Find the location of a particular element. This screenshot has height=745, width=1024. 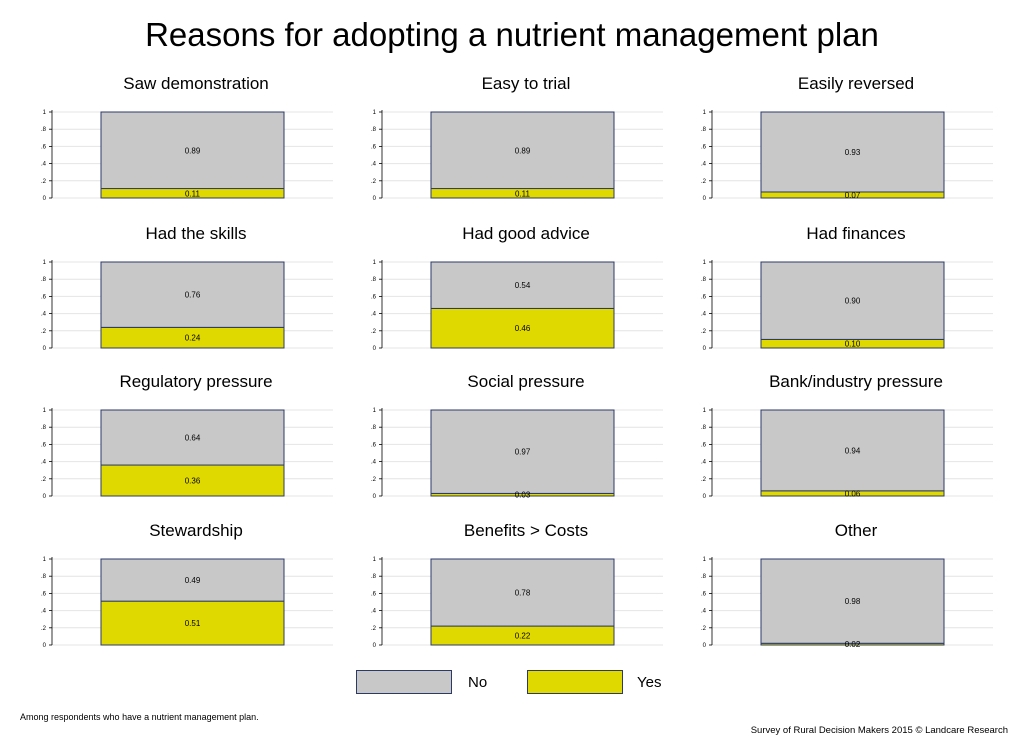

legend-label-no: No is located at coordinates (478, 682).